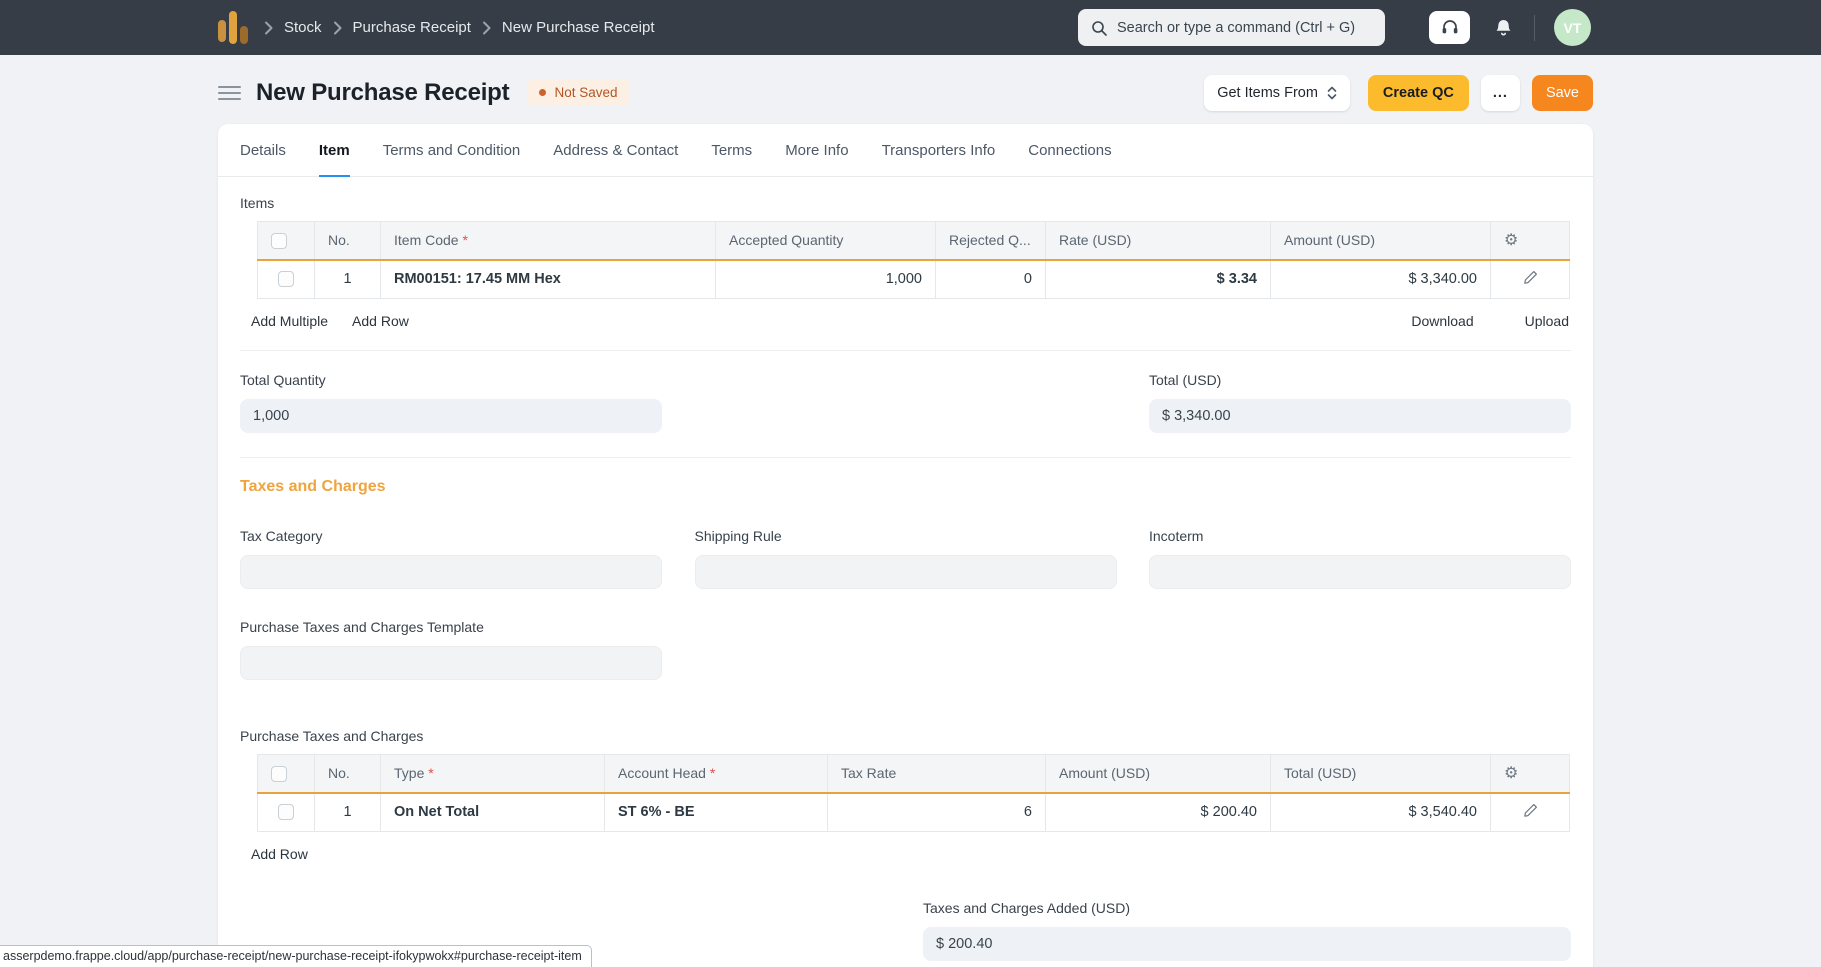  I want to click on tab-connections: Connections, so click(1070, 150).